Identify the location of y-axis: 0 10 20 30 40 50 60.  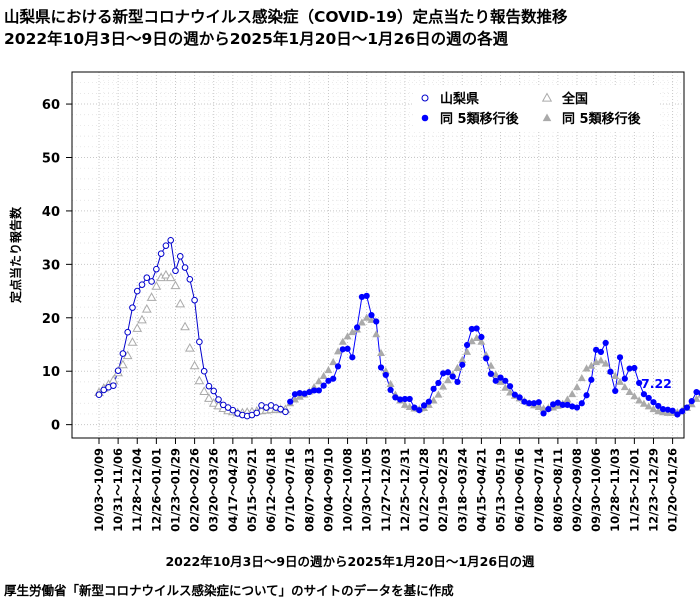
(57, 266).